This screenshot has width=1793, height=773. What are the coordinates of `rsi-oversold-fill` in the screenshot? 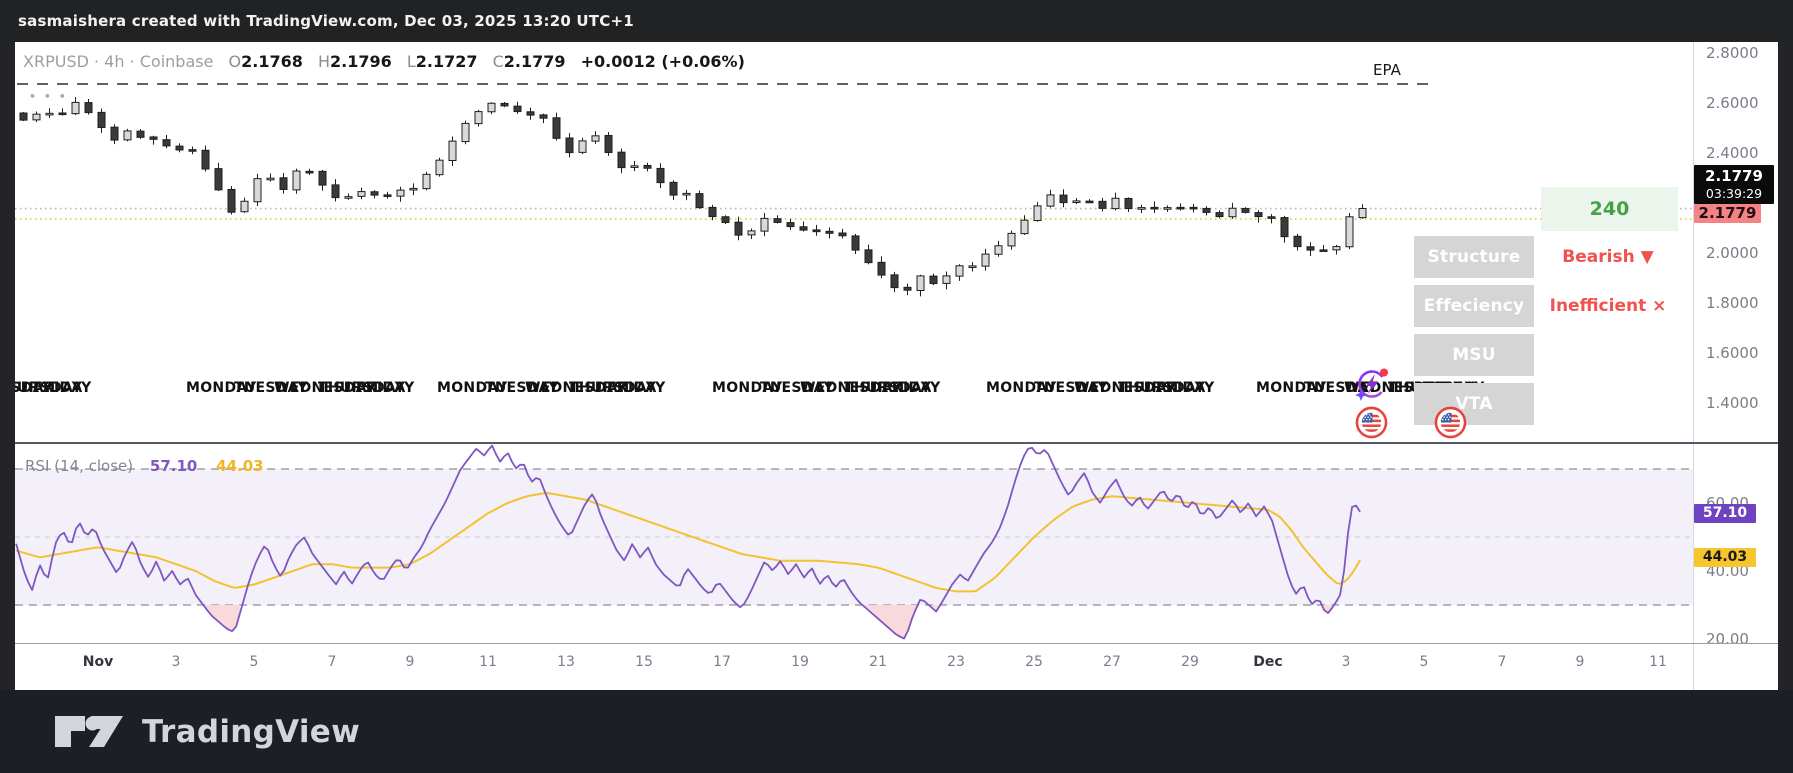 It's located at (936, 608).